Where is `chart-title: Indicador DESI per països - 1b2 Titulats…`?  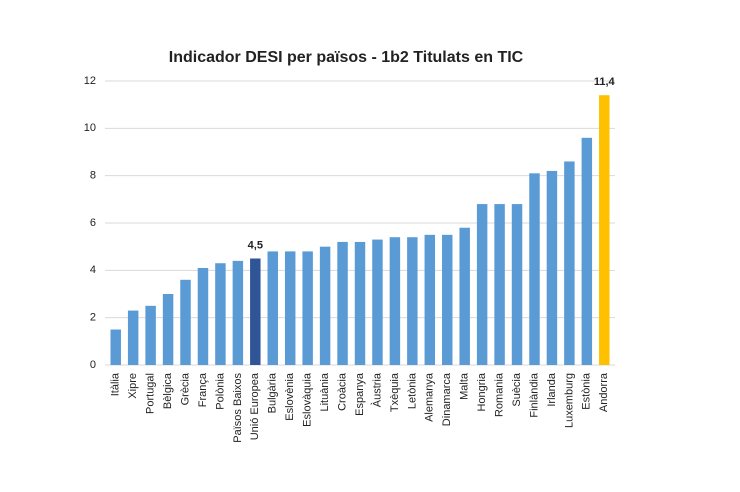
chart-title: Indicador DESI per països - 1b2 Titulats… is located at coordinates (346, 57).